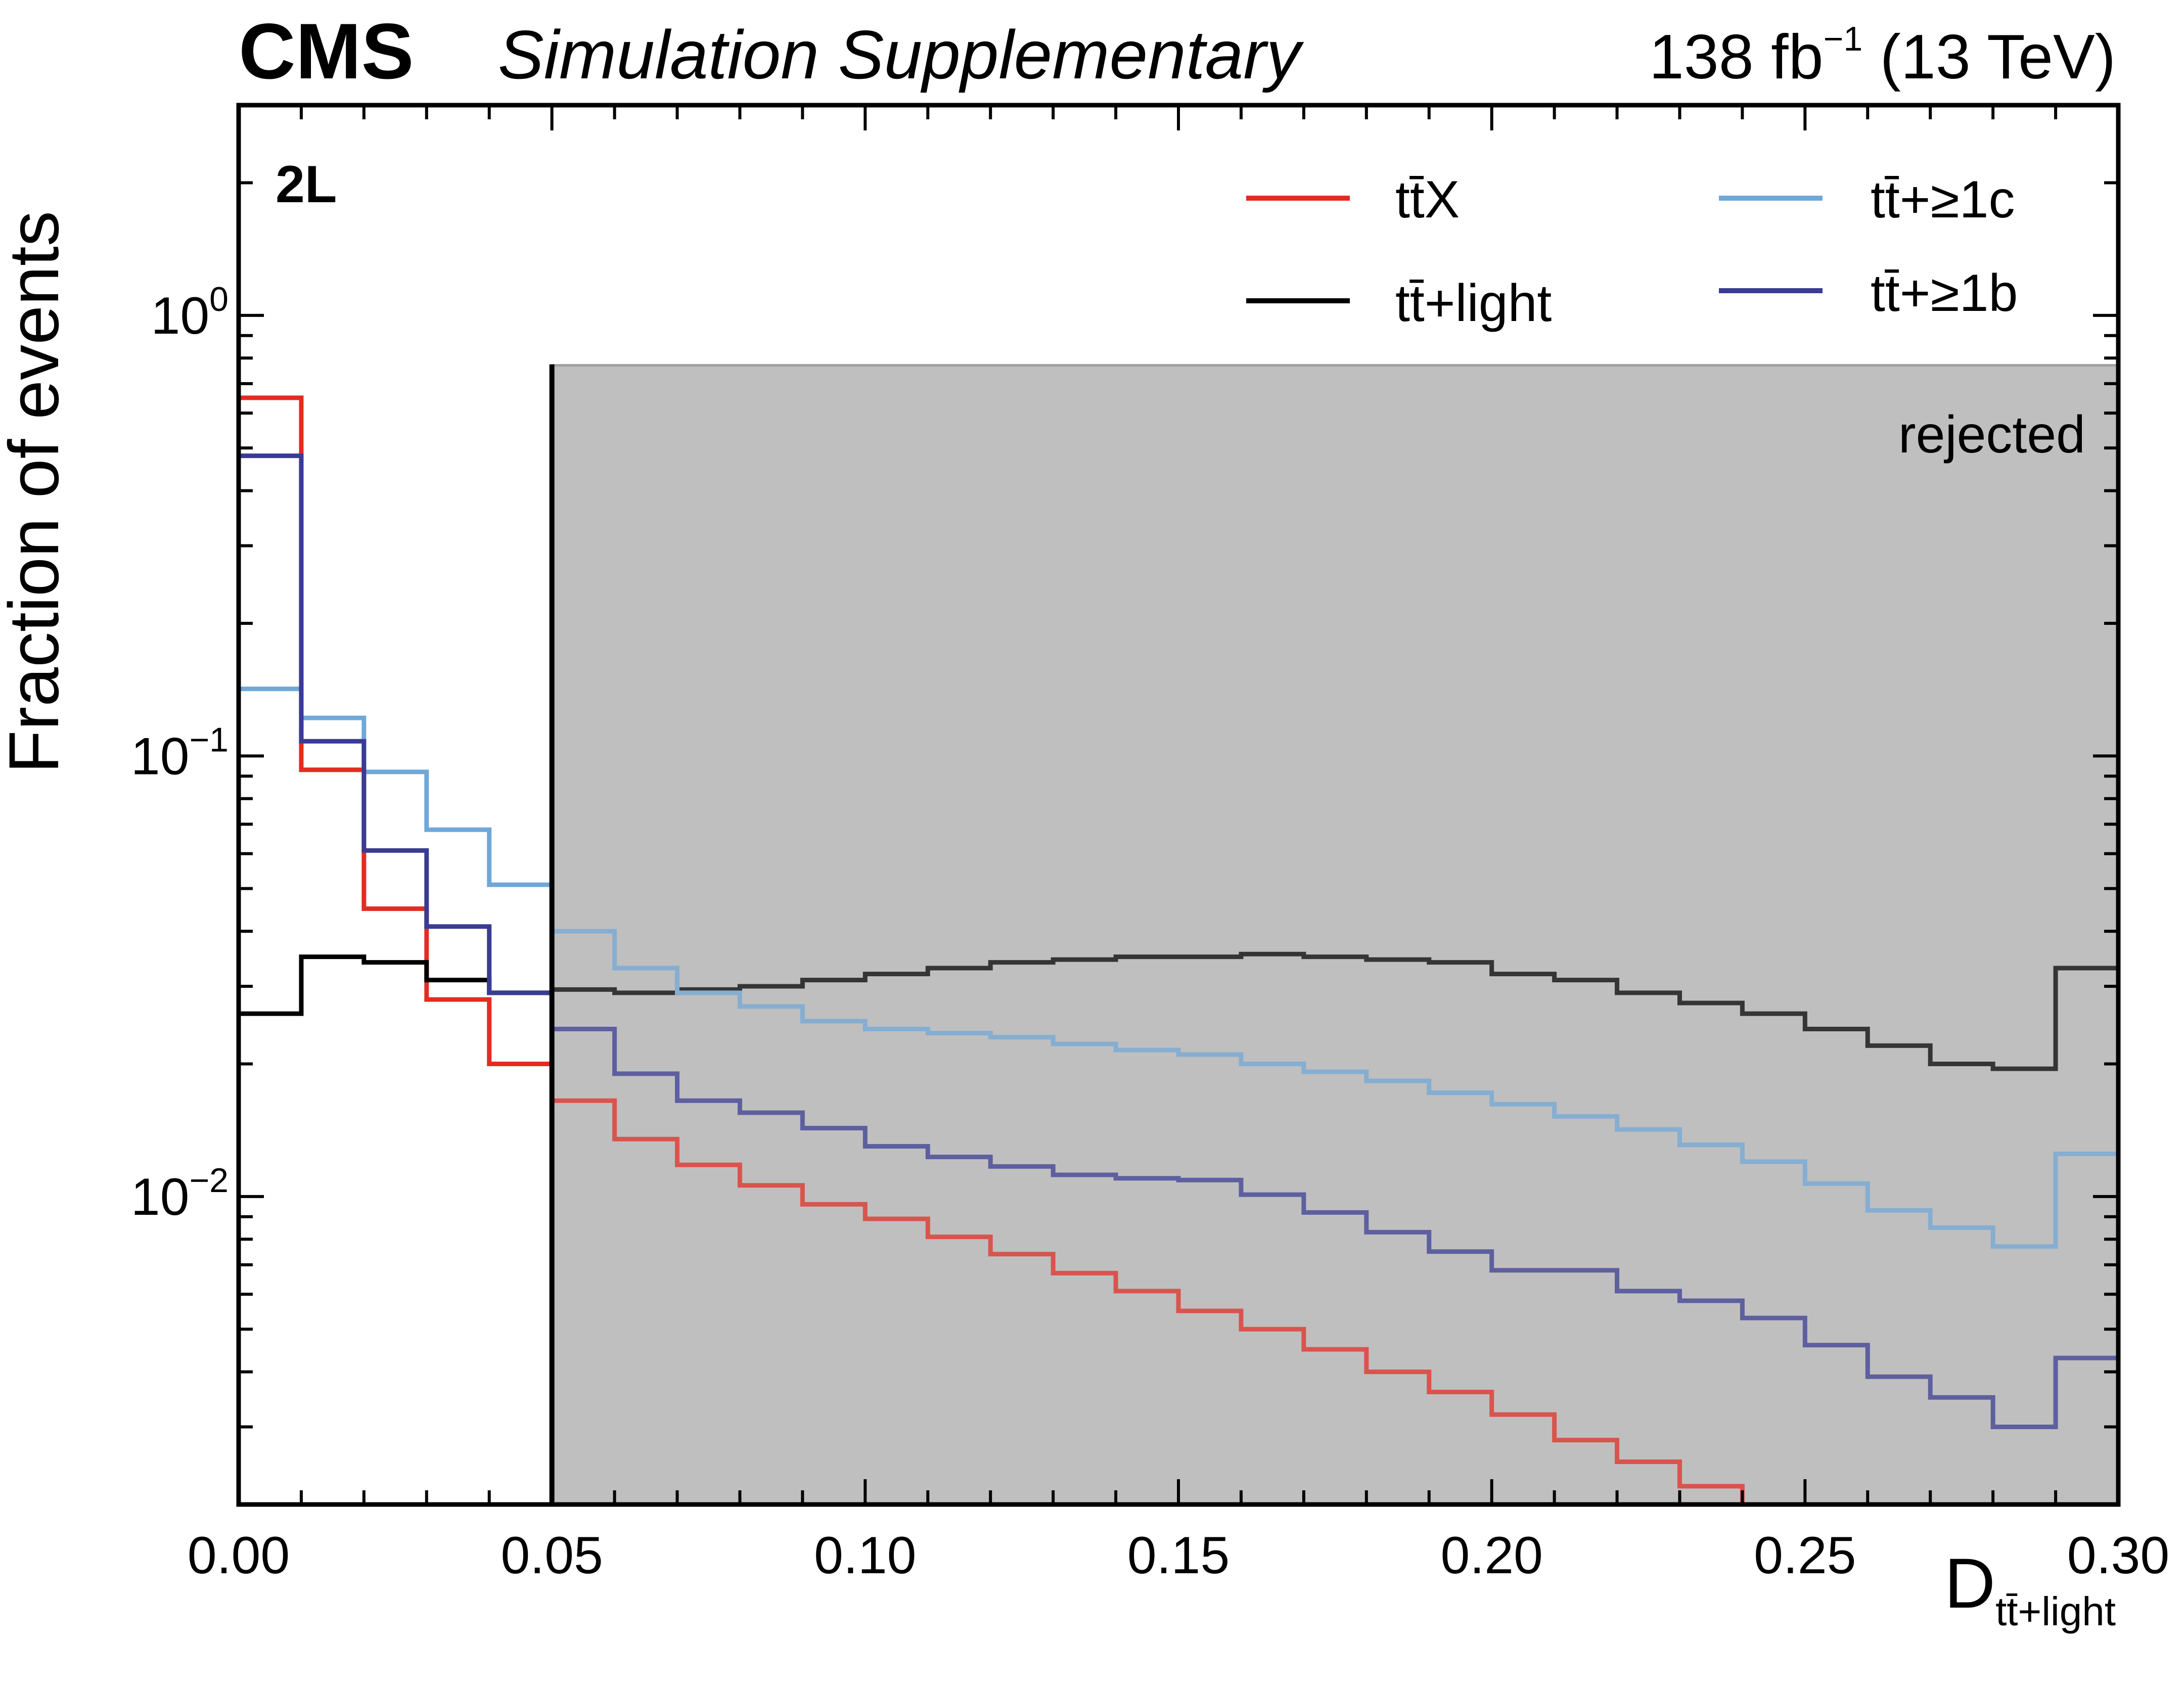 The width and height of the screenshot is (2184, 1689). Describe the element at coordinates (551, 1555) in the screenshot. I see `x-tick-label: 0.05` at that location.